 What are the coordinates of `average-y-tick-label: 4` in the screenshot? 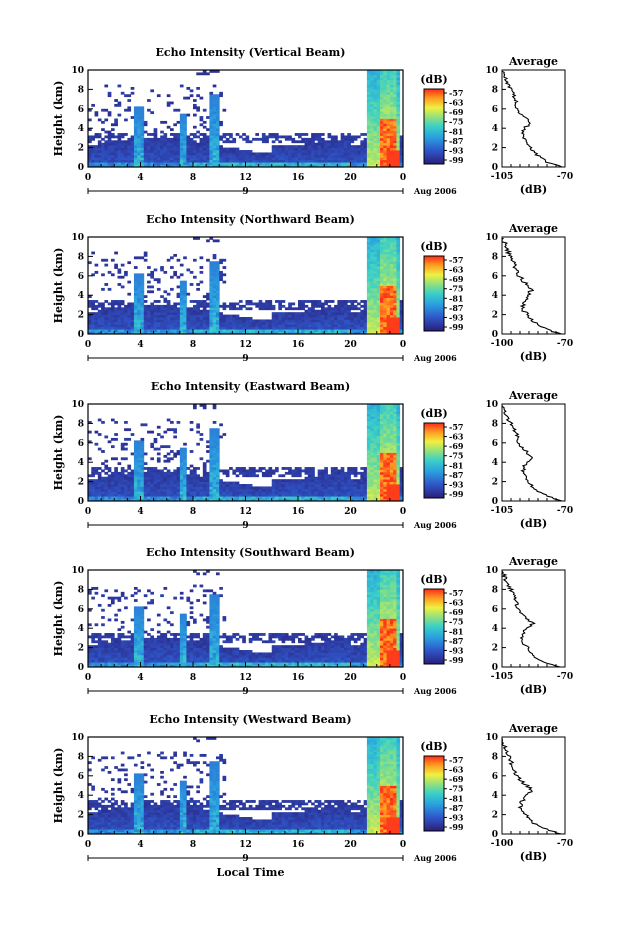 It's located at (495, 296).